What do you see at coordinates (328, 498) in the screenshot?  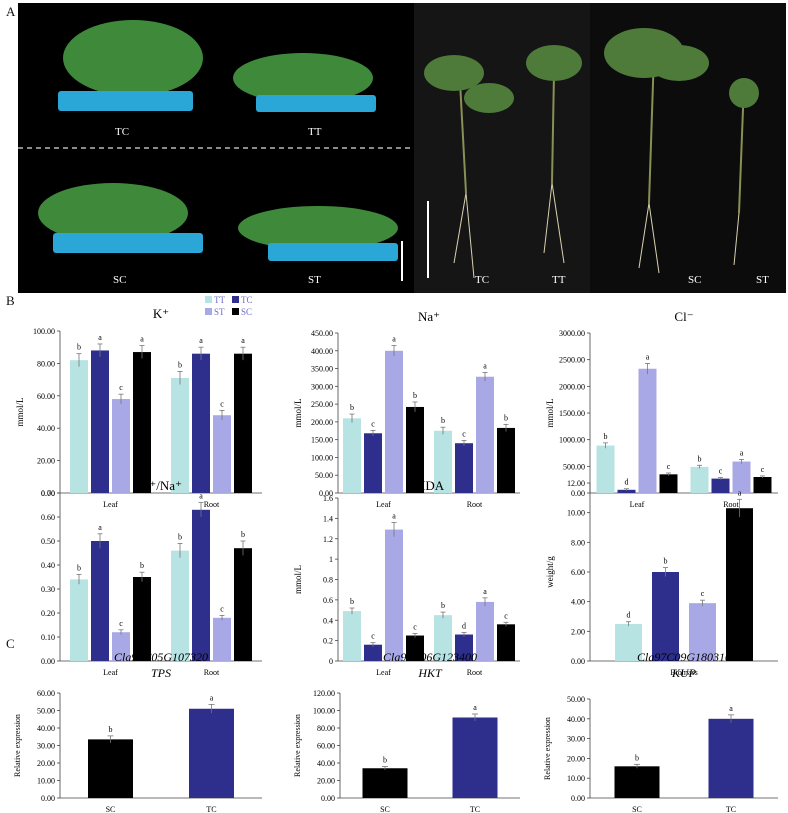 I see `y-tick-label: 1.6` at bounding box center [328, 498].